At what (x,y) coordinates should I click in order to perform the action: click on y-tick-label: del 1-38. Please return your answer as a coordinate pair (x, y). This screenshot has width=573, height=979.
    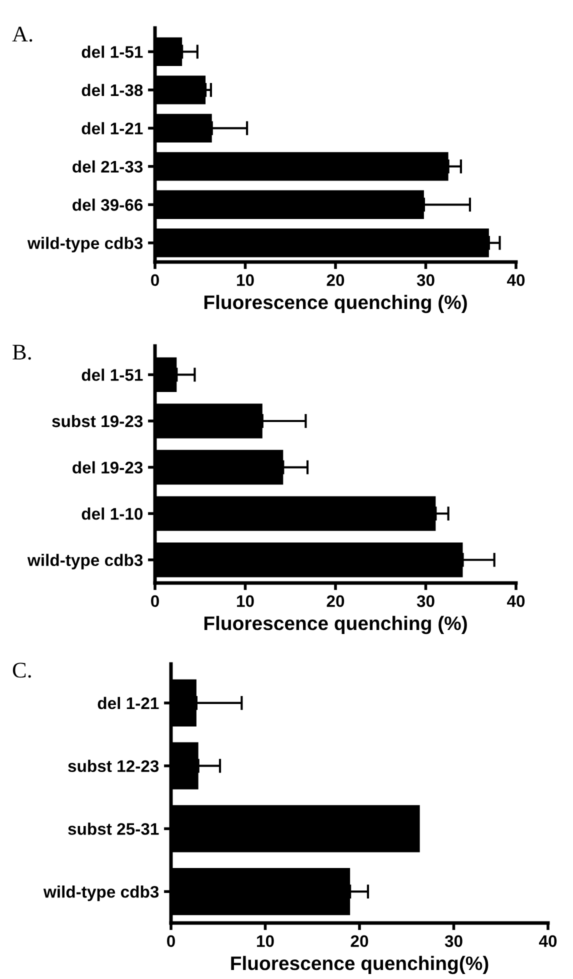
    Looking at the image, I should click on (112, 90).